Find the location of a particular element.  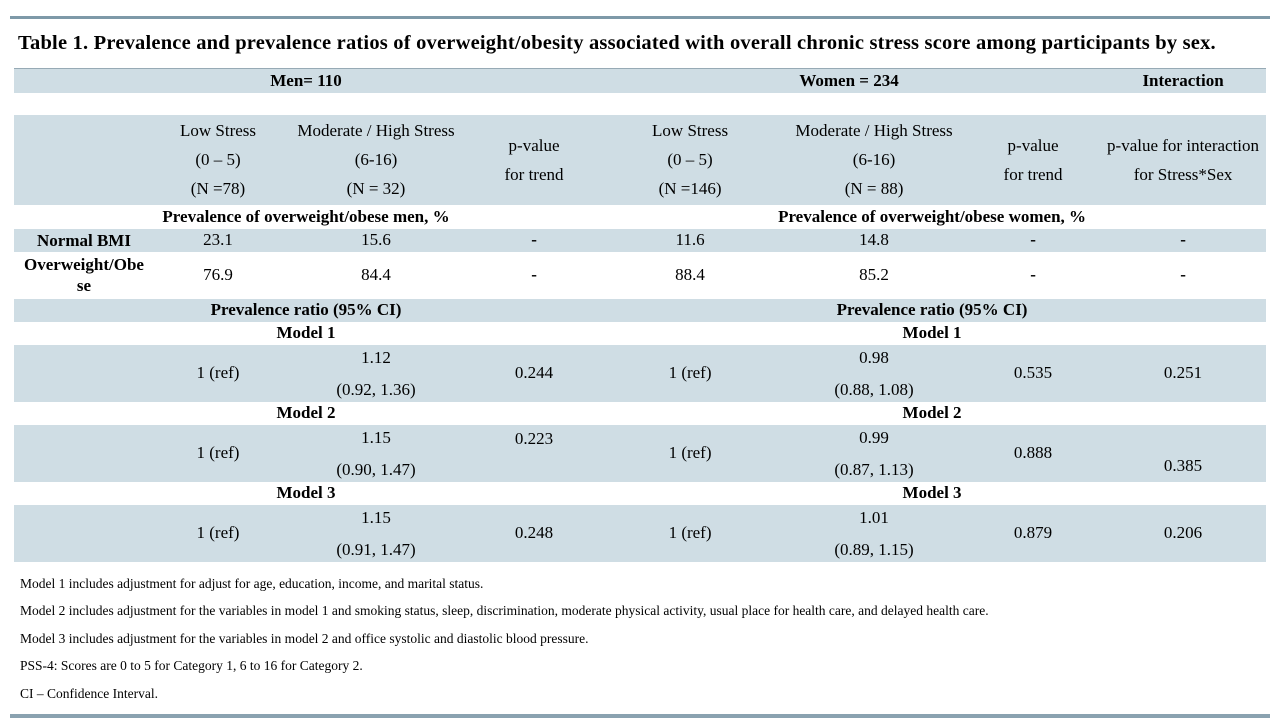

row-label: Overweight/Obese is located at coordinates (84, 275).